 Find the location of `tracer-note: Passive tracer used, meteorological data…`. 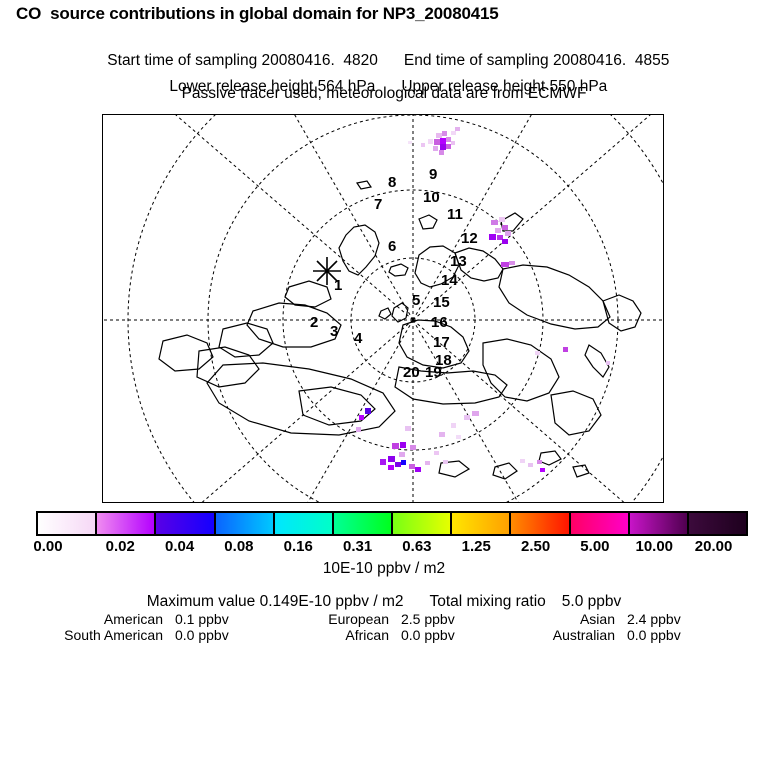

tracer-note: Passive tracer used, meteorological data… is located at coordinates (384, 93).